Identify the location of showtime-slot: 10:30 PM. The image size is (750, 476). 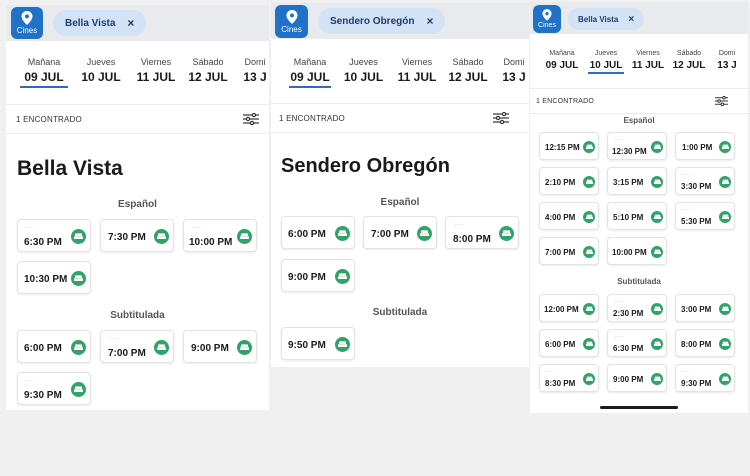
(54, 277).